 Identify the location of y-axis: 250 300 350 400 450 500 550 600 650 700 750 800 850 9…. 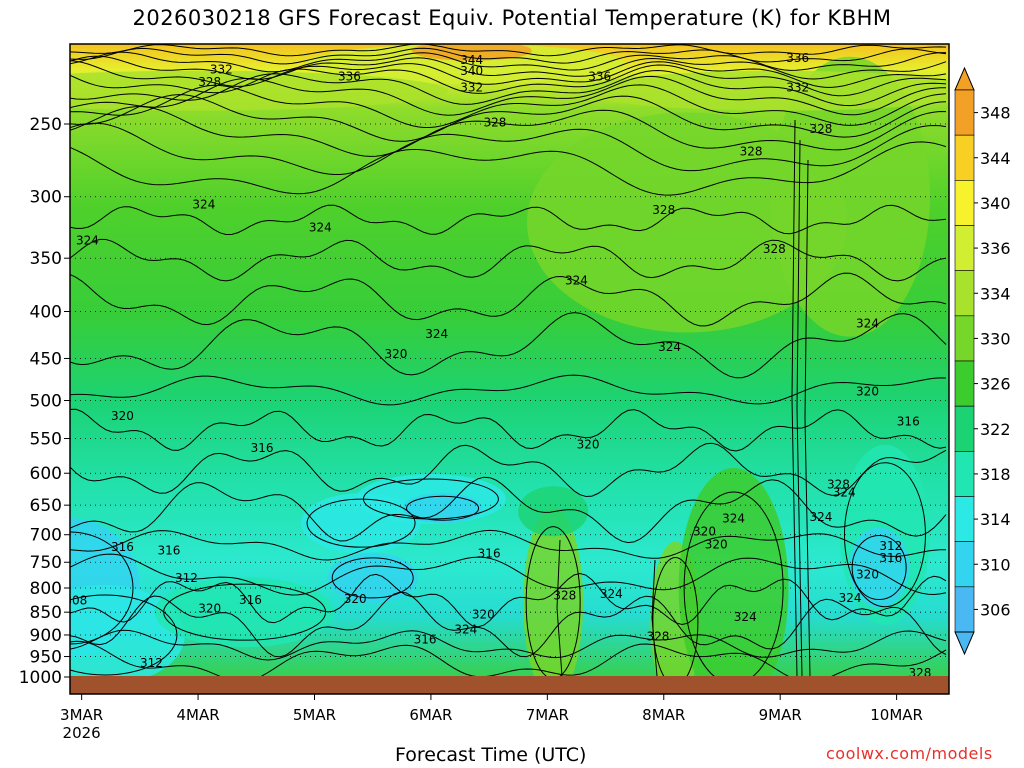
(44, 401).